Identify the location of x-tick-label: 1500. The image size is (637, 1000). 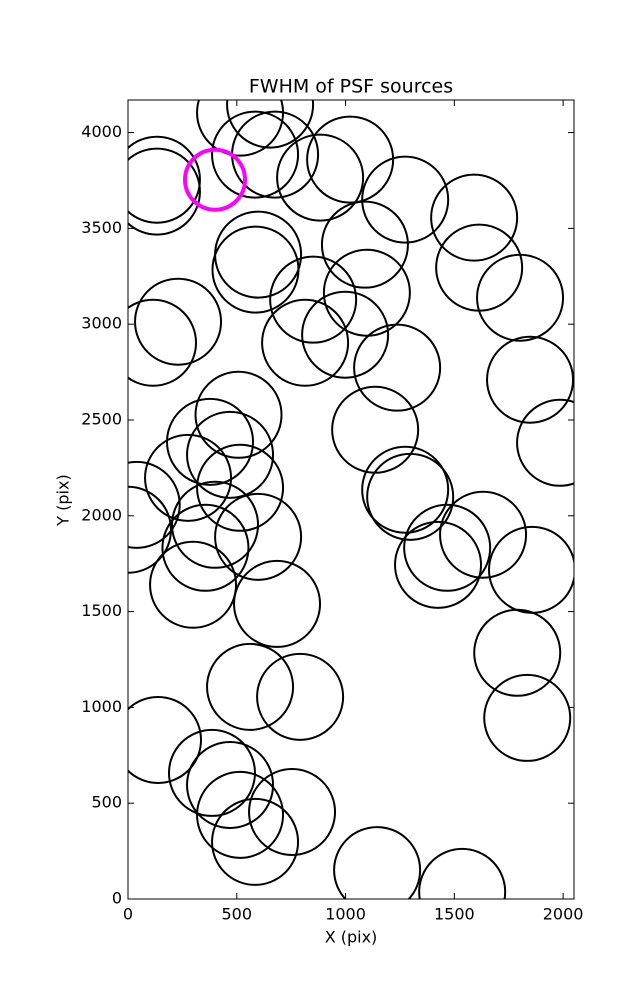
(454, 914).